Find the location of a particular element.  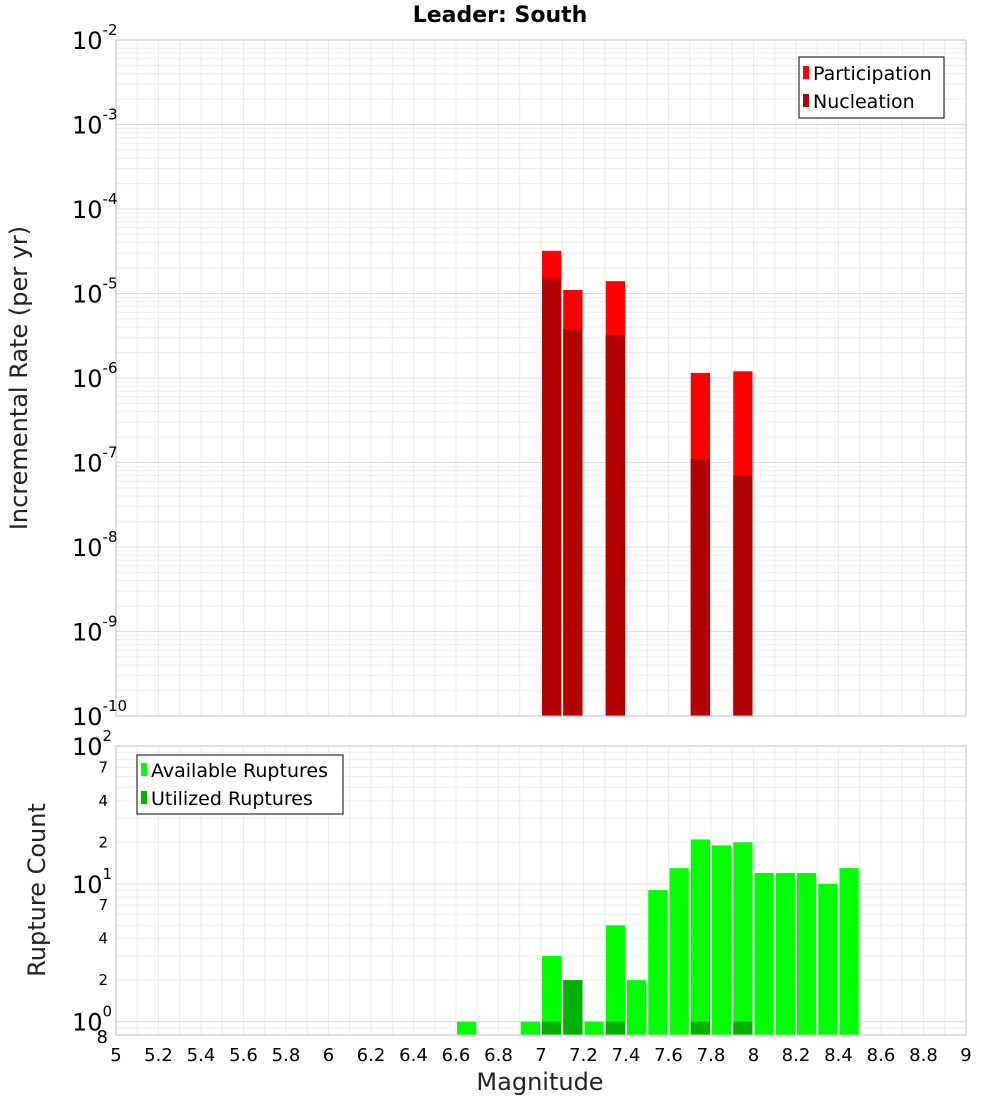

rate-legend: Participation Nucleation is located at coordinates (871, 87).